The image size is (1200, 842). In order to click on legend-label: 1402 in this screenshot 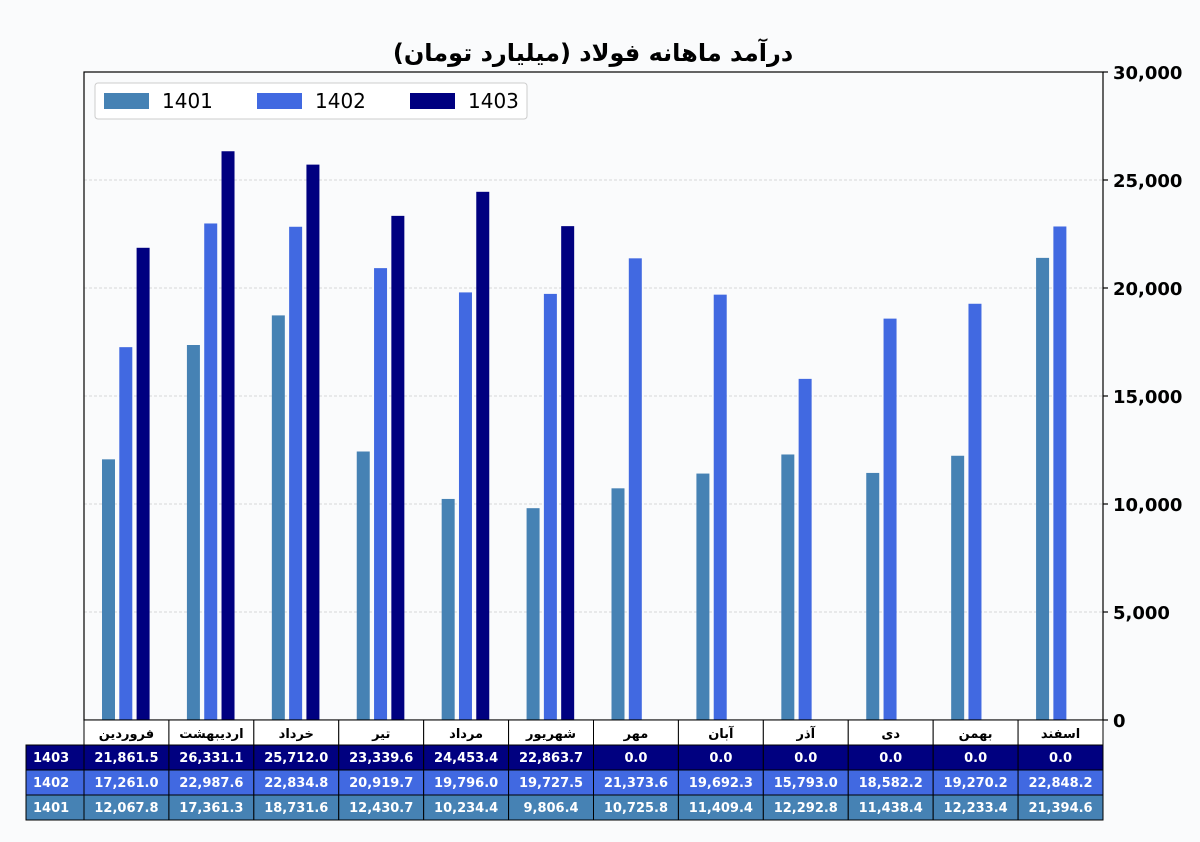, I will do `click(340, 101)`.